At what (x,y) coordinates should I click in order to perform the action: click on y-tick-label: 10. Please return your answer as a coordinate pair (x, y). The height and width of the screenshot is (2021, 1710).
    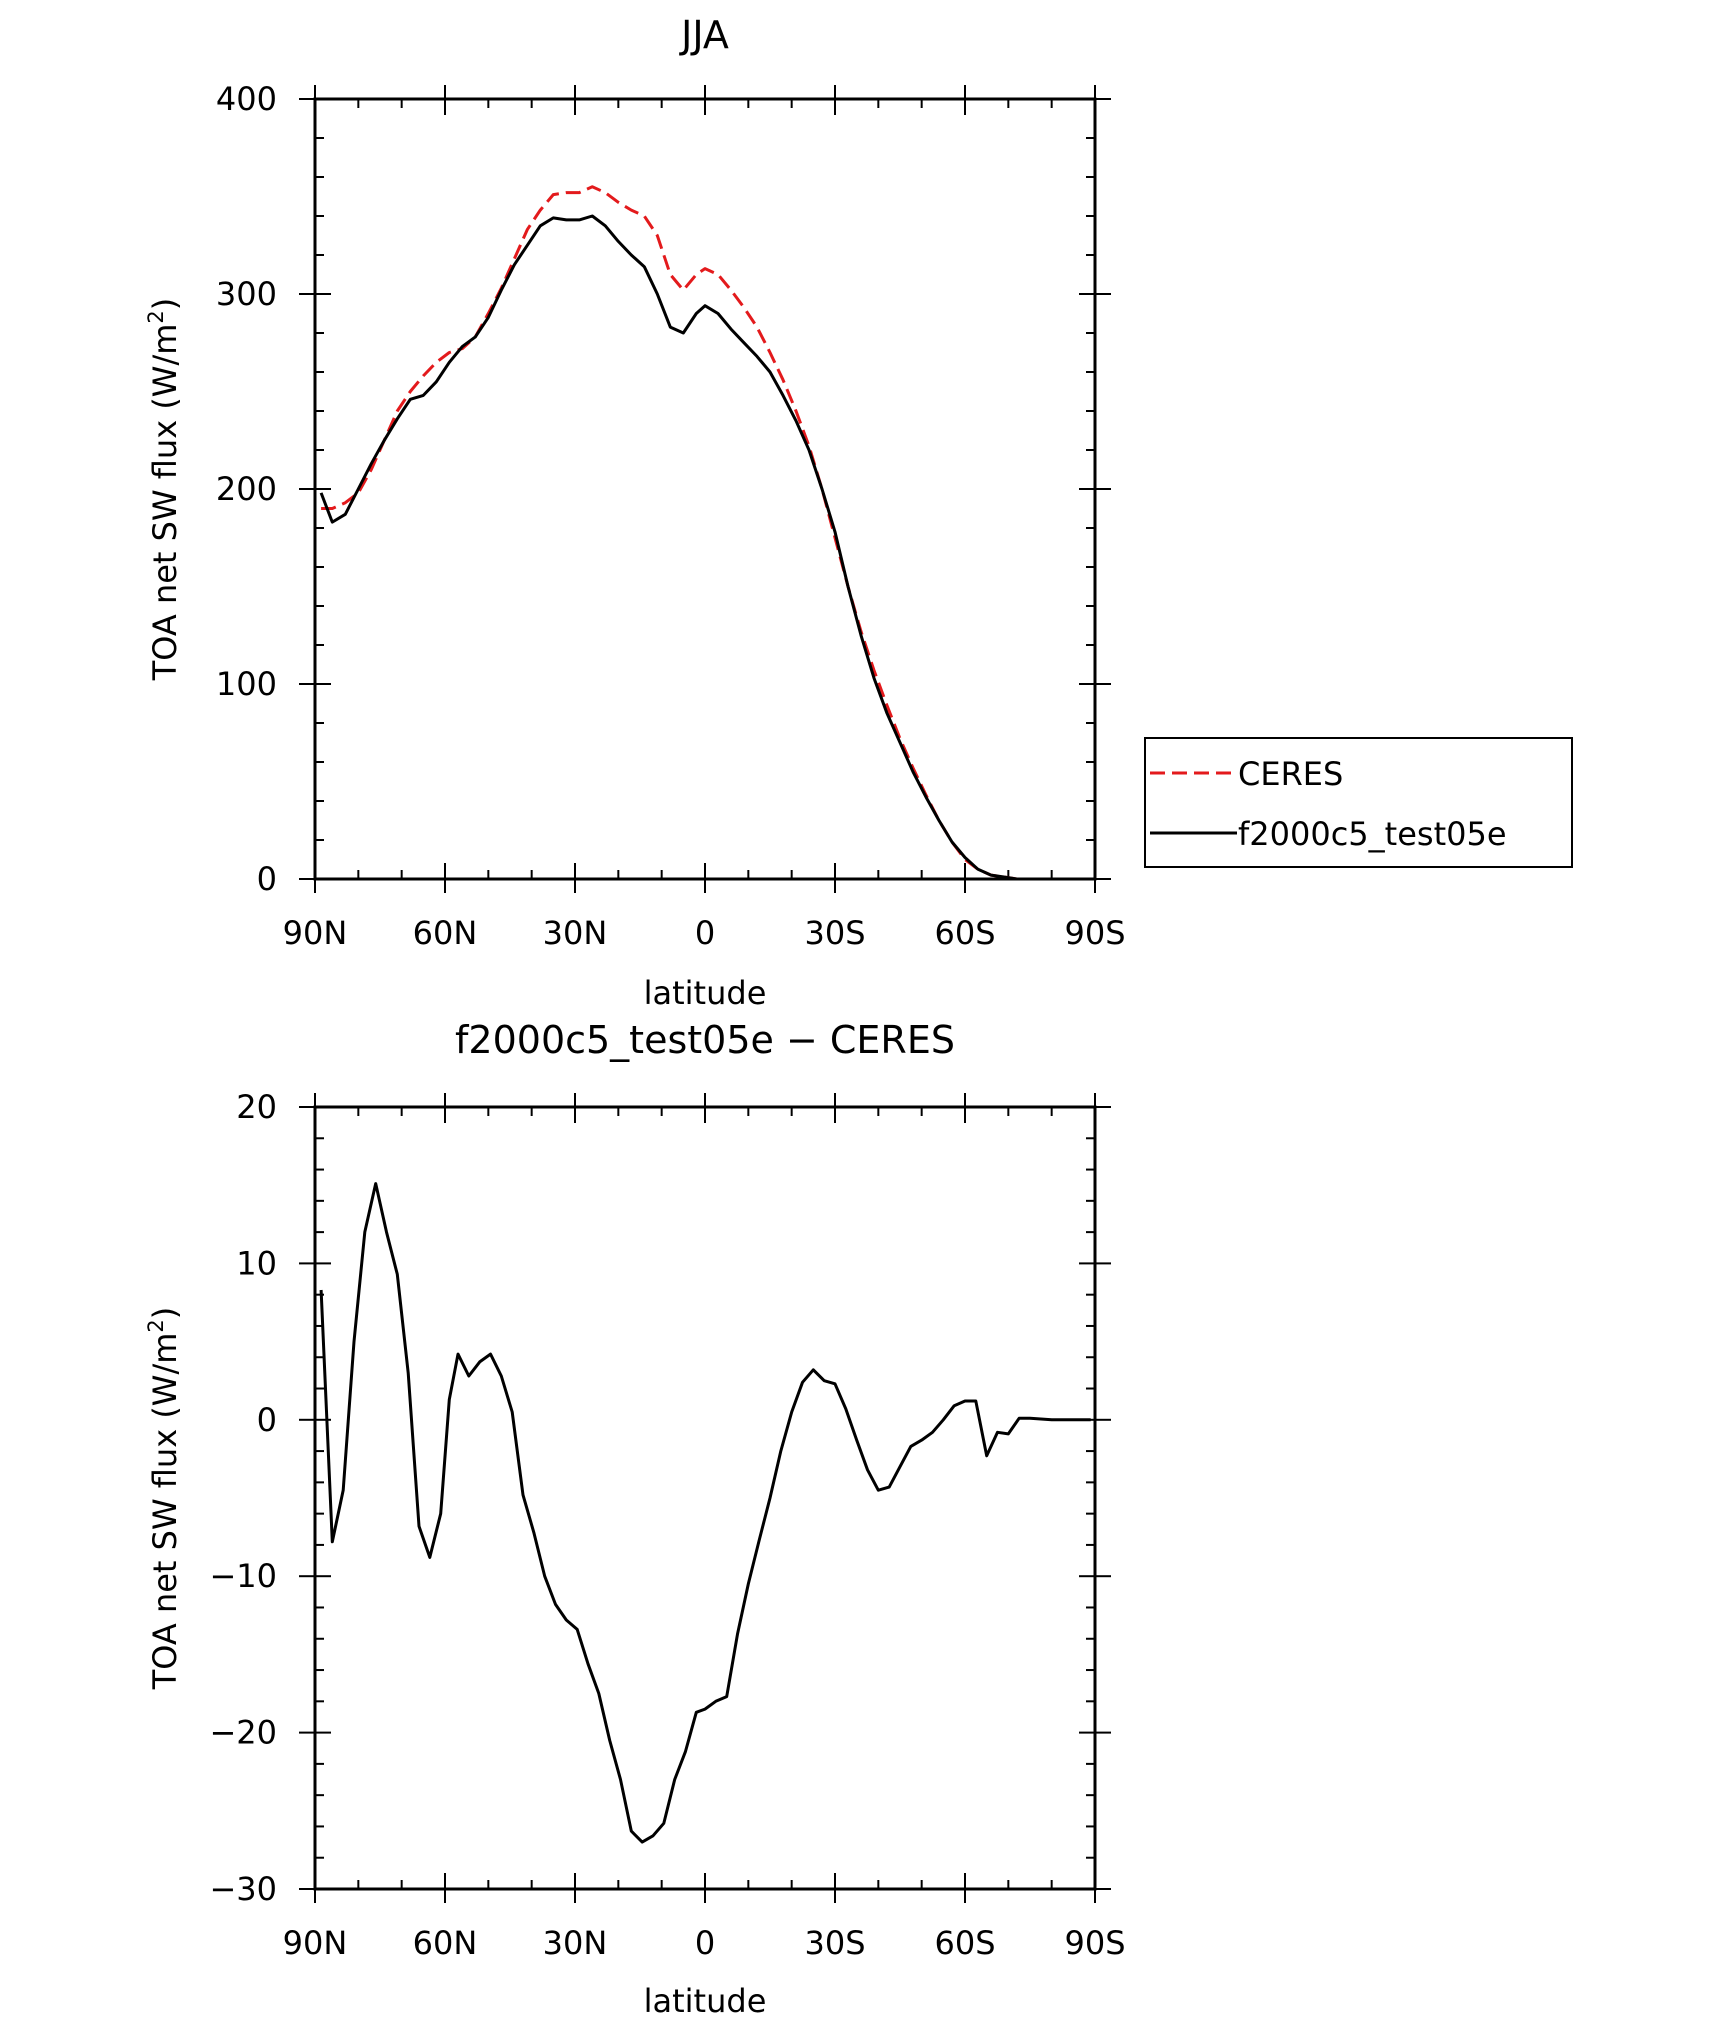
    Looking at the image, I should click on (256, 1263).